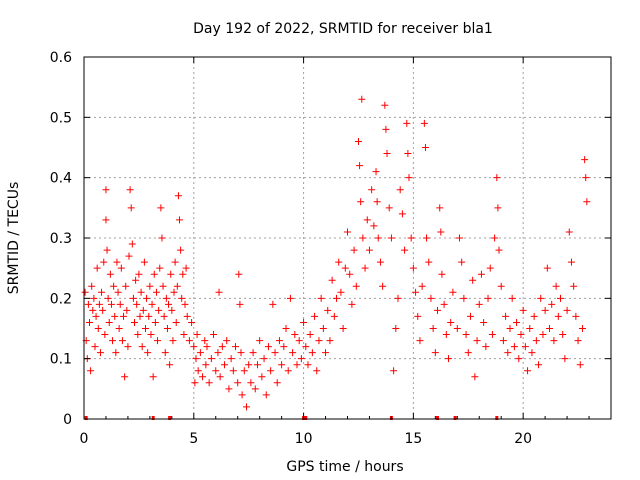  I want to click on x-tick-label: 10, so click(304, 439).